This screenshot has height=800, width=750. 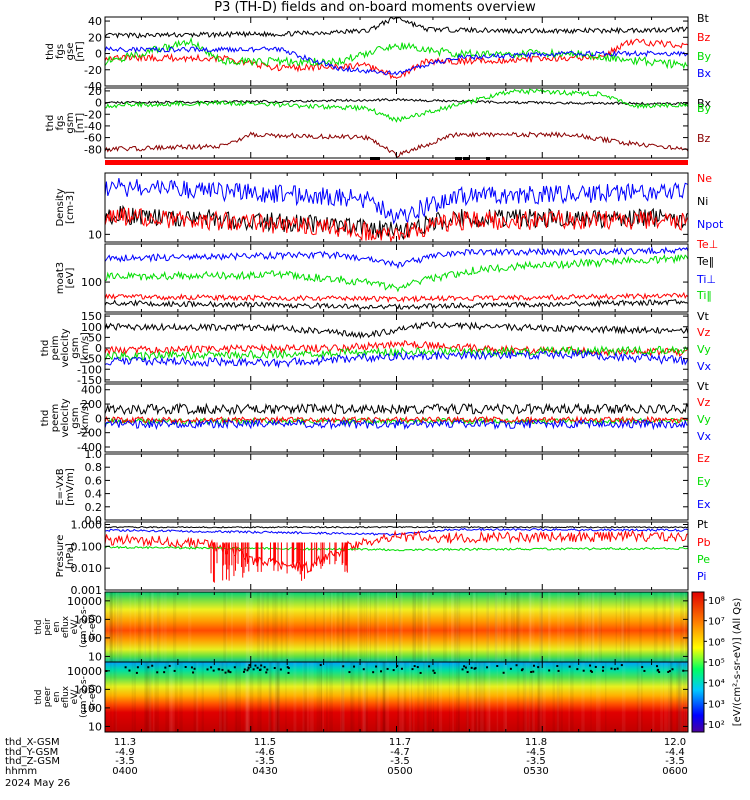 What do you see at coordinates (93, 627) in the screenshot?
I see `y-axis-title: sr-eV)` at bounding box center [93, 627].